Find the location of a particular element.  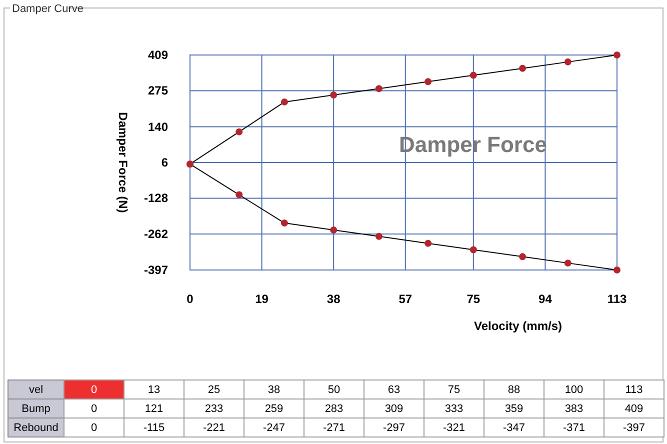

data-label: -115 is located at coordinates (154, 428).